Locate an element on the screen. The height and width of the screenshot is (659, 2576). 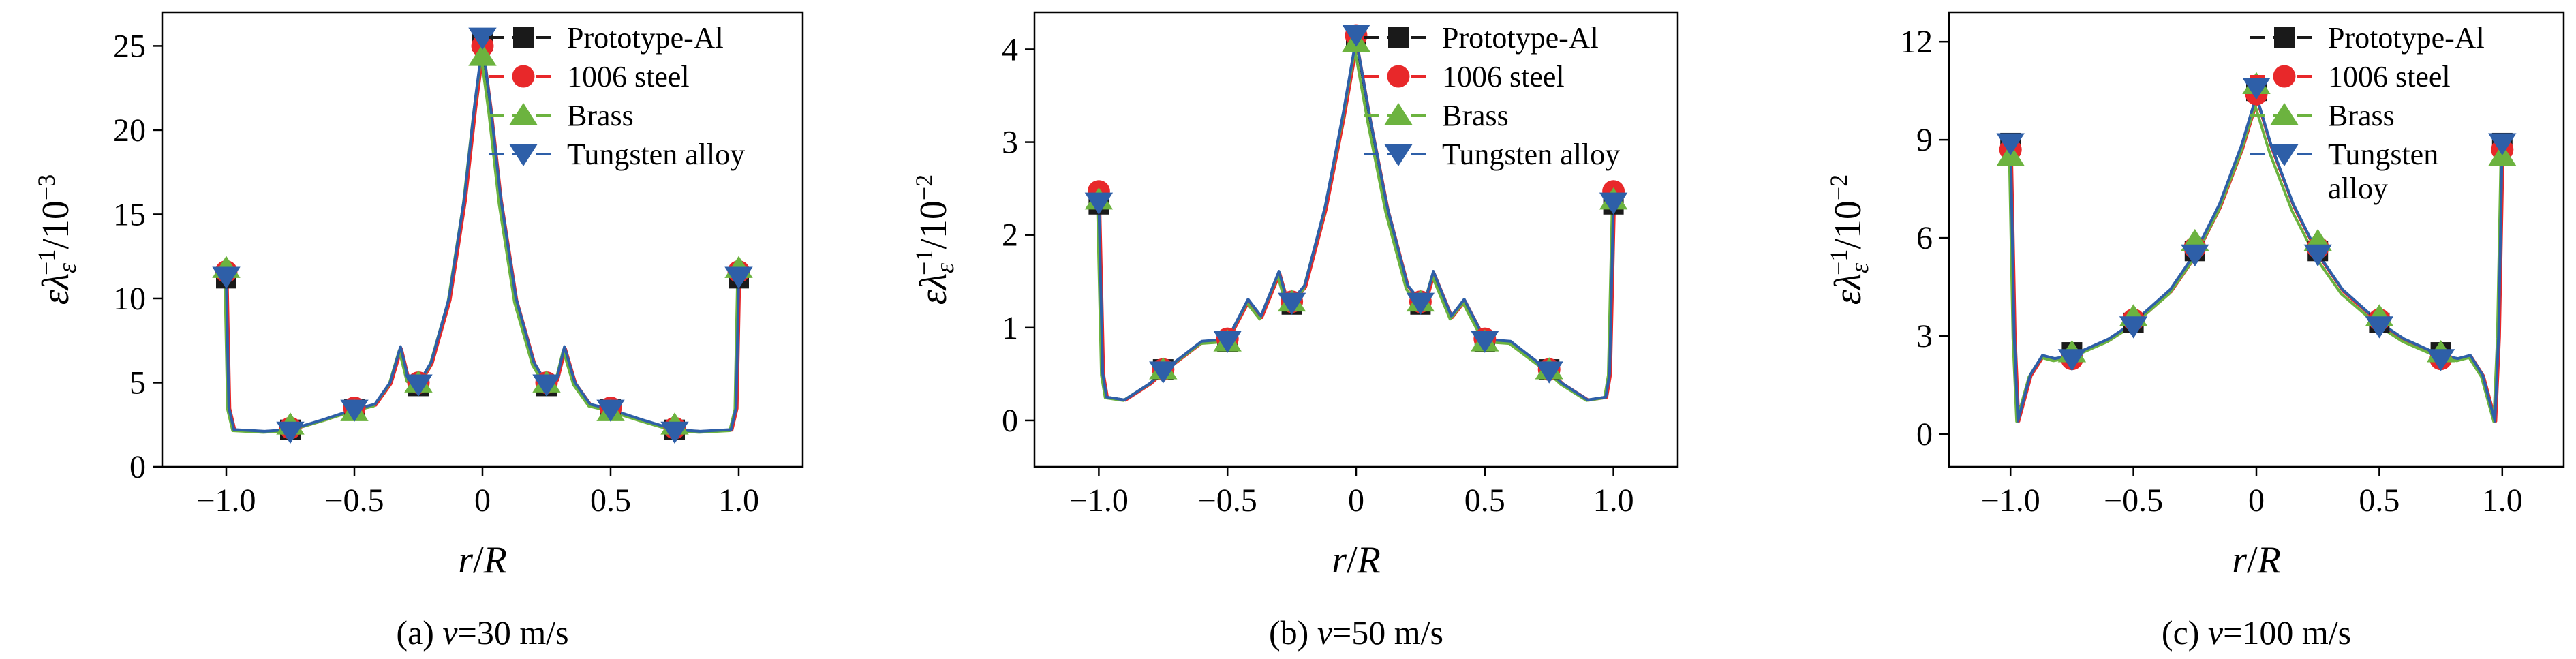
series-line-prototype-al is located at coordinates (1356, 219).